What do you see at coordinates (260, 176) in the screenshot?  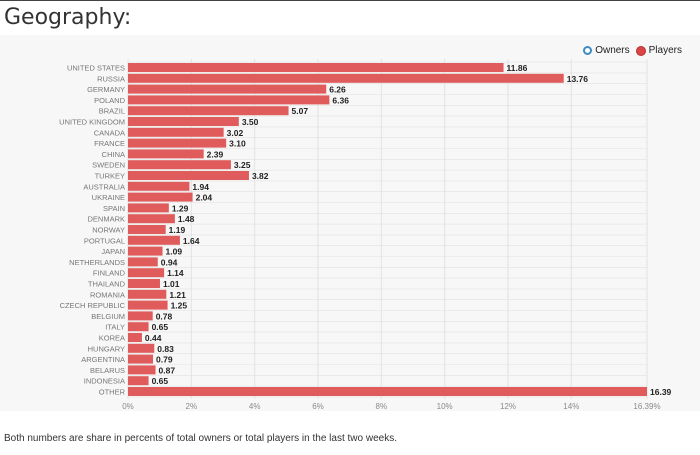 I see `value-label: 3.82` at bounding box center [260, 176].